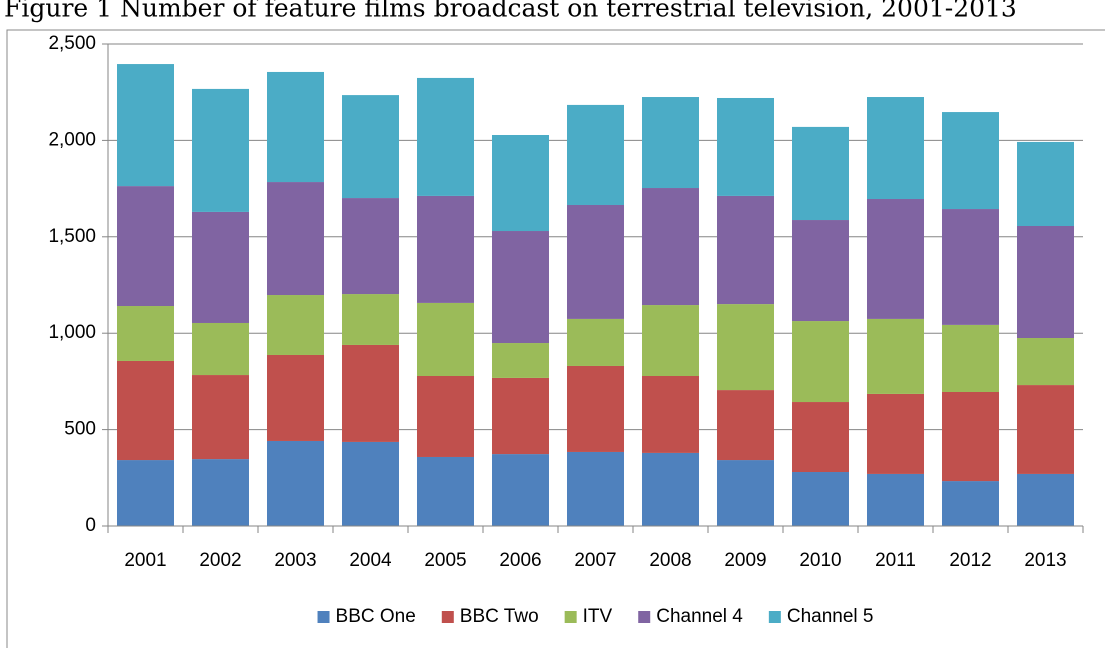  Describe the element at coordinates (80, 429) in the screenshot. I see `y-tick-label: 500` at that location.